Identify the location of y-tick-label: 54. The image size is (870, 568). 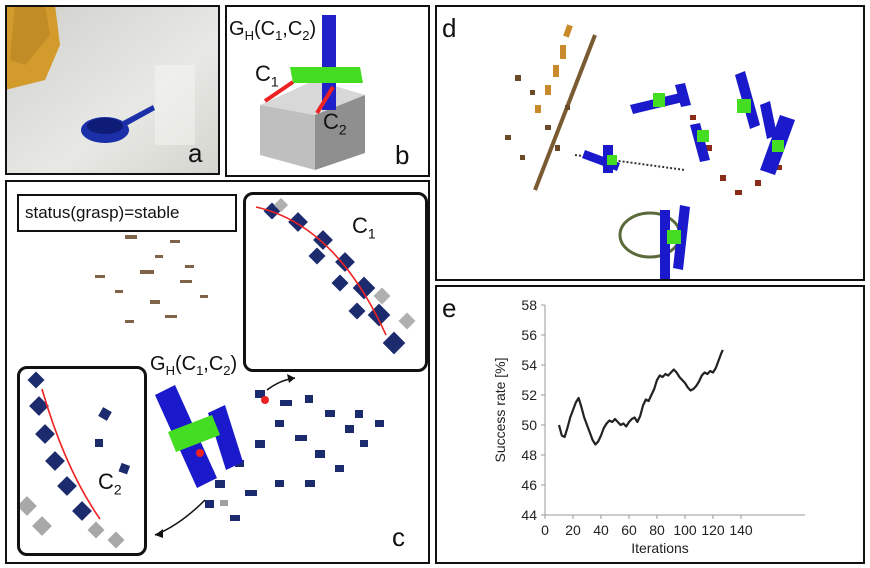
(529, 365).